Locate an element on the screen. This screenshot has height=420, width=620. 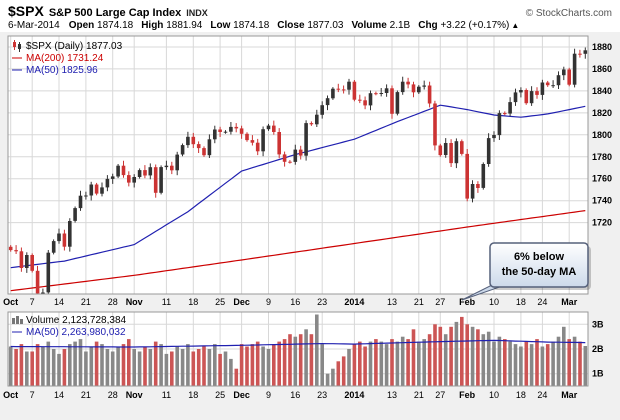
candlestick-icon is located at coordinates (17, 46).